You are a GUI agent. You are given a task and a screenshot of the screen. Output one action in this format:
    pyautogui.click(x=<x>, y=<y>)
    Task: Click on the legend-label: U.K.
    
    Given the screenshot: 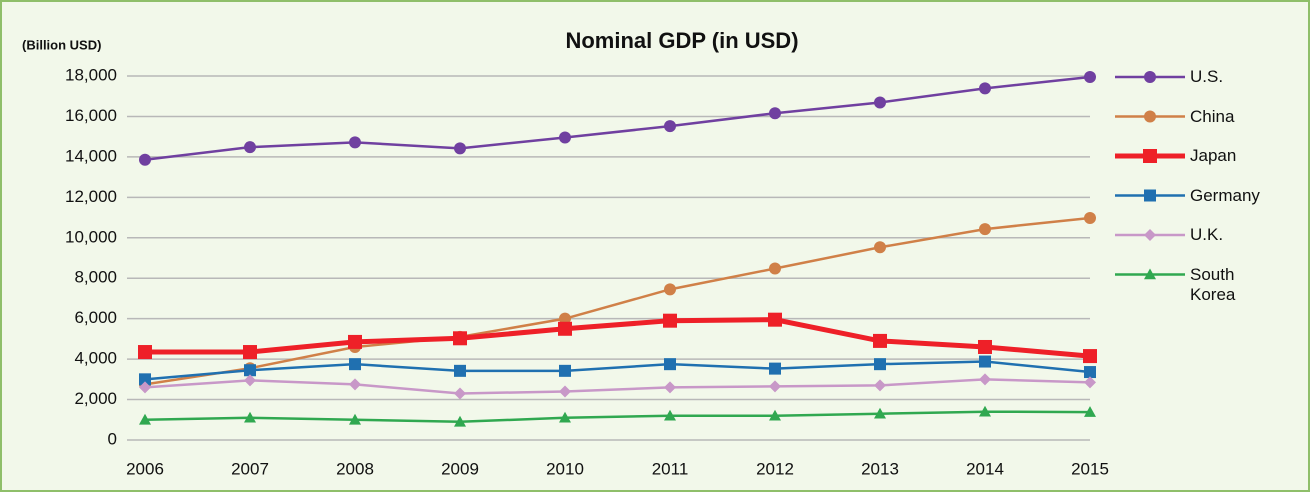 What is the action you would take?
    pyautogui.click(x=1207, y=234)
    